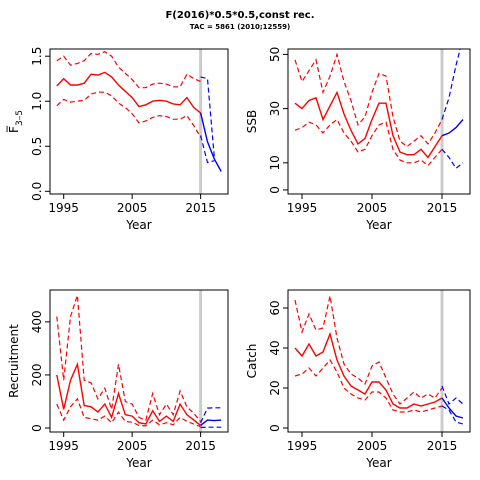  Describe the element at coordinates (252, 121) in the screenshot. I see `y-axis-label: SSB` at that location.